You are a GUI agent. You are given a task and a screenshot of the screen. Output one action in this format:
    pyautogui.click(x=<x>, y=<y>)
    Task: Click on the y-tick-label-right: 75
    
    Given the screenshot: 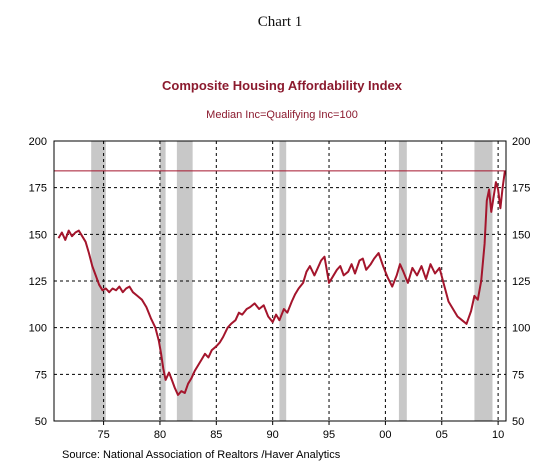 What is the action you would take?
    pyautogui.click(x=518, y=375)
    